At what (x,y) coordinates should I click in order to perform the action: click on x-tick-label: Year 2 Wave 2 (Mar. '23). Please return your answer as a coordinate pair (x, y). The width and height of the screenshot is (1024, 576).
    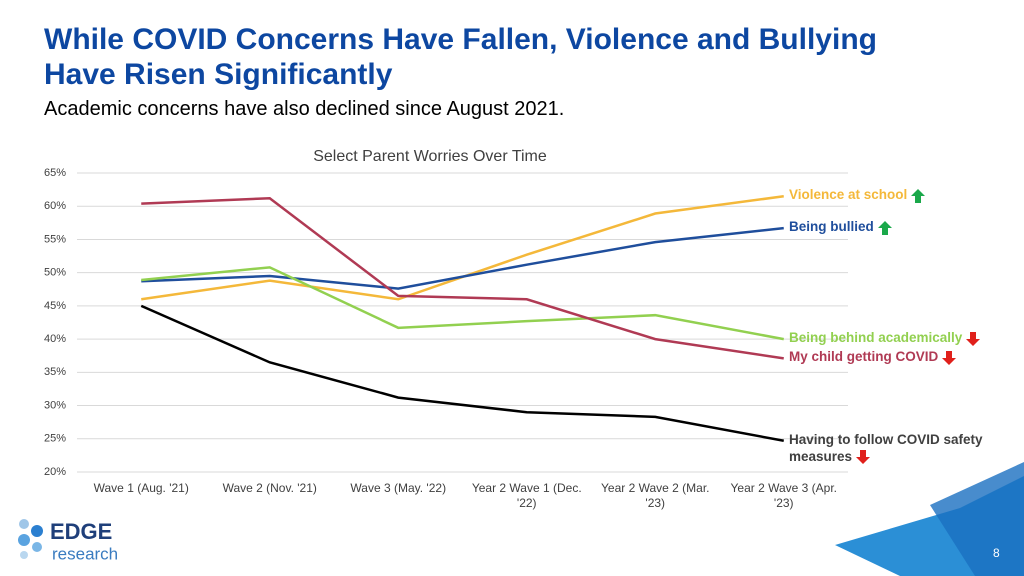
    Looking at the image, I should click on (655, 495).